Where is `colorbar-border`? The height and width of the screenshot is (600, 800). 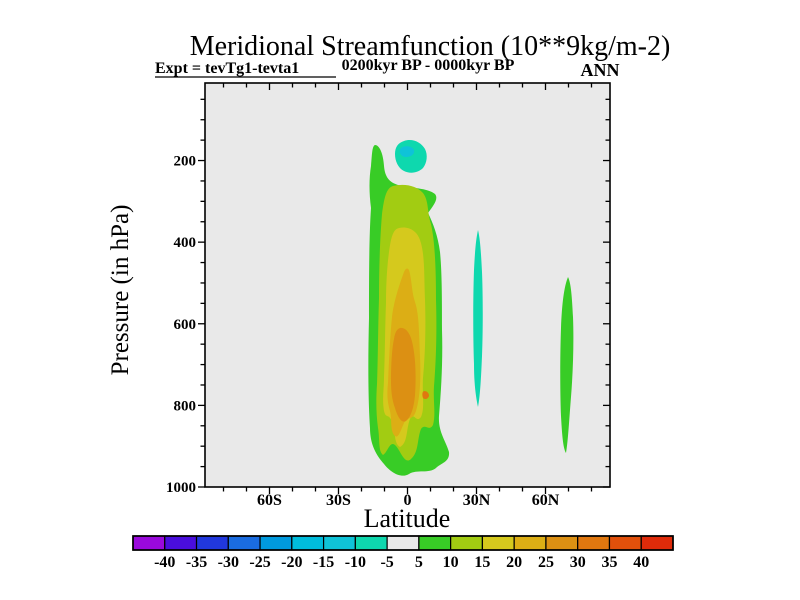
colorbar-border is located at coordinates (403, 543).